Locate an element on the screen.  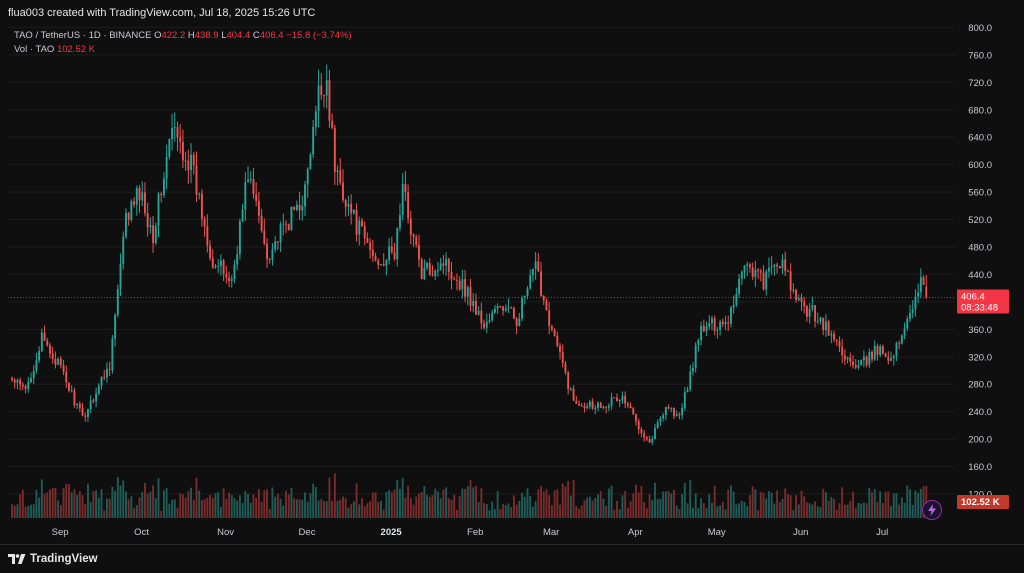
tradingview-logo-text: TradingView is located at coordinates (64, 559).